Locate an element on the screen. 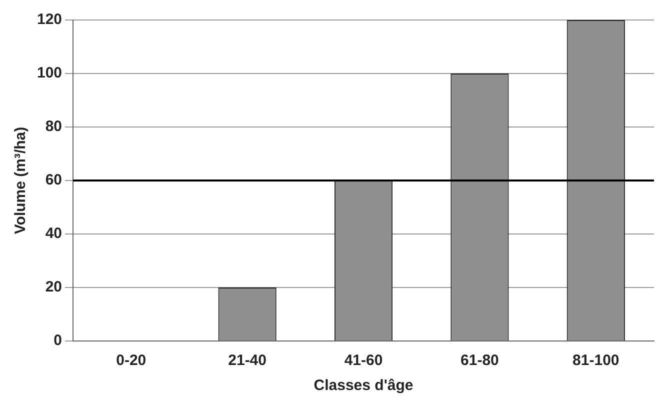 This screenshot has height=407, width=666. x-tick-label: 0-20 is located at coordinates (131, 361).